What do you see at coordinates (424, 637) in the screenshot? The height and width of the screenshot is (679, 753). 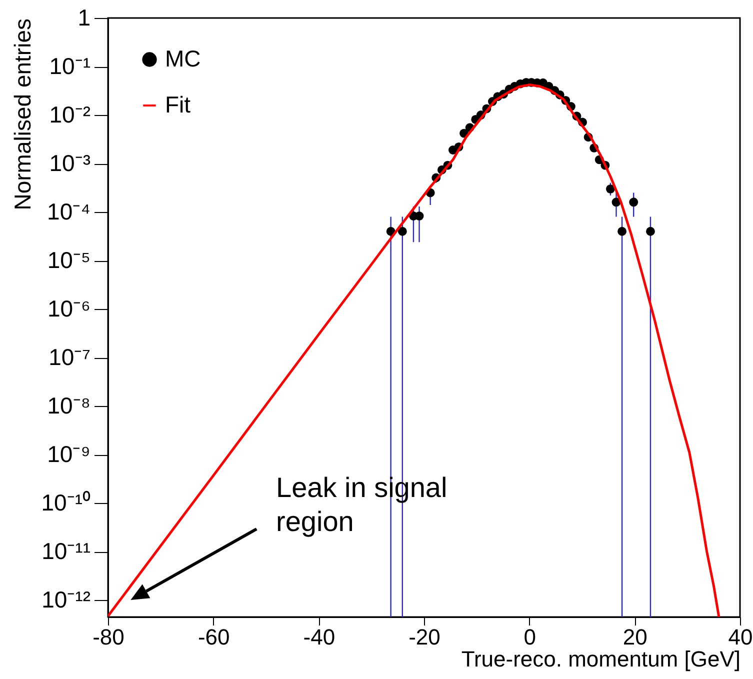 I see `x-tick-label: -20` at bounding box center [424, 637].